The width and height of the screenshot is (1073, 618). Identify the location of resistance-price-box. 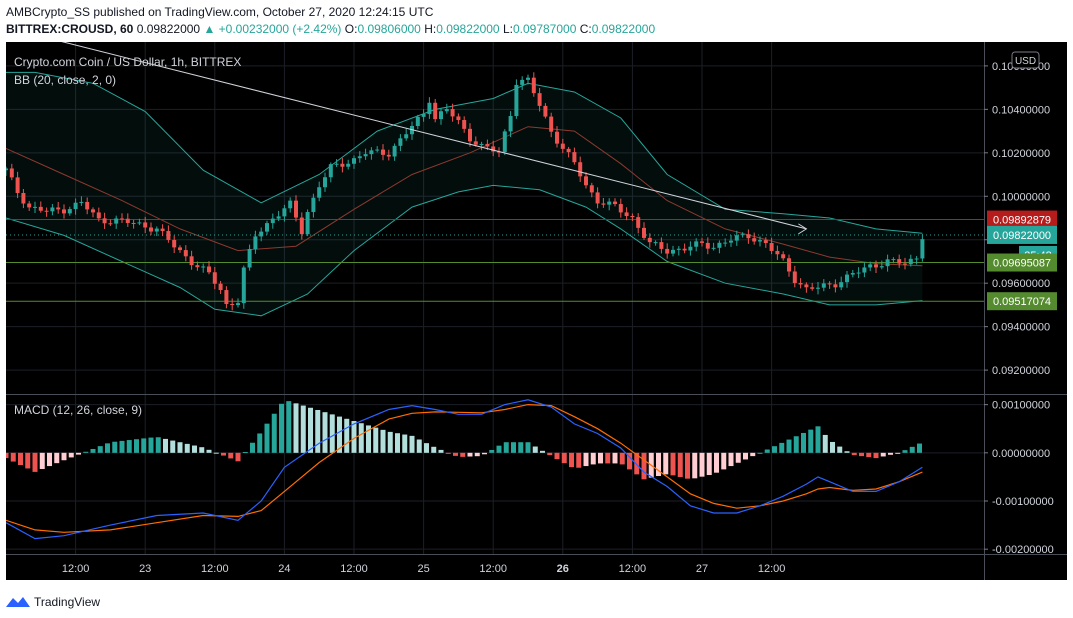
(1022, 219).